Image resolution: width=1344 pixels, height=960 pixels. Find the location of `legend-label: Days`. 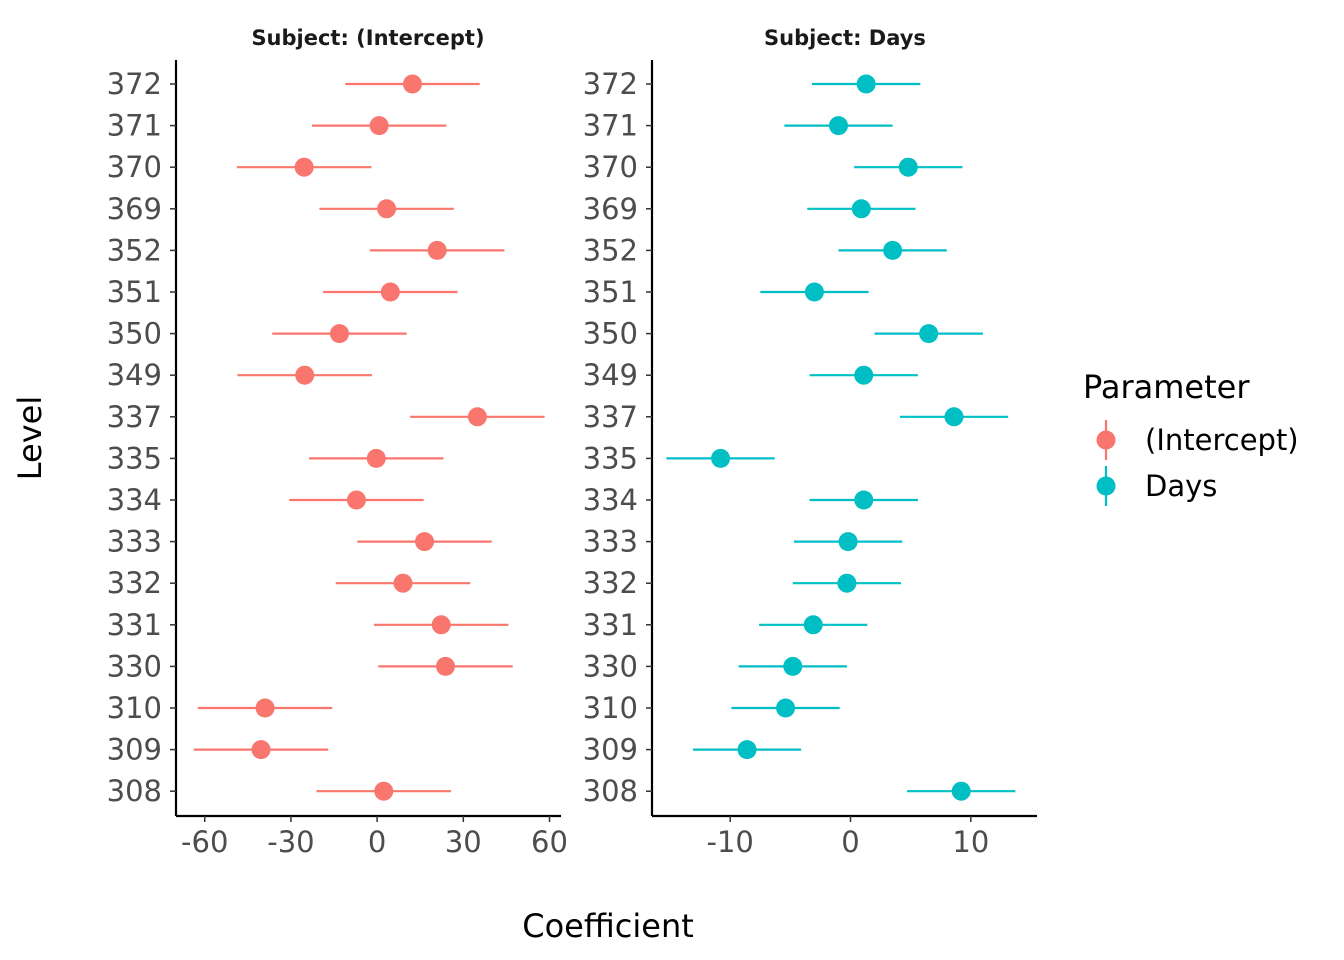

legend-label: Days is located at coordinates (1181, 486).